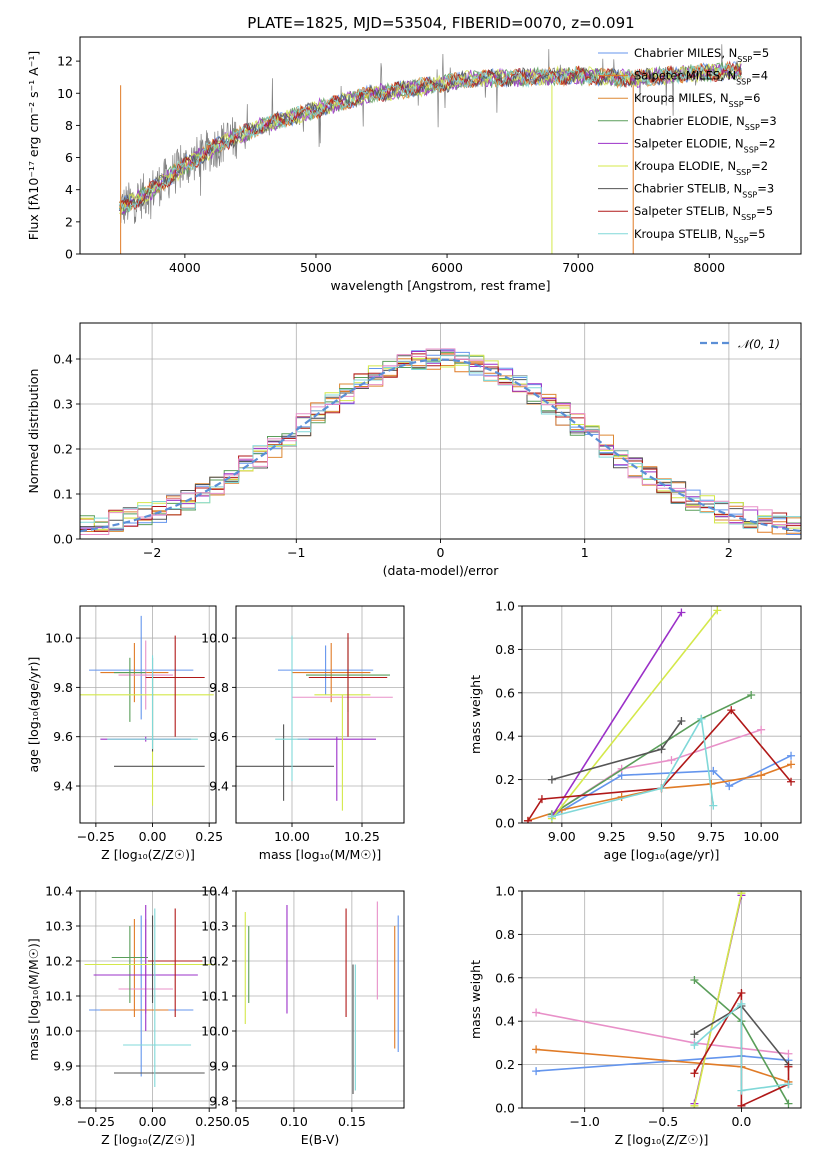 The image size is (819, 1170). Describe the element at coordinates (59, 638) in the screenshot. I see `y-tick-label-2-3: 10.0` at that location.